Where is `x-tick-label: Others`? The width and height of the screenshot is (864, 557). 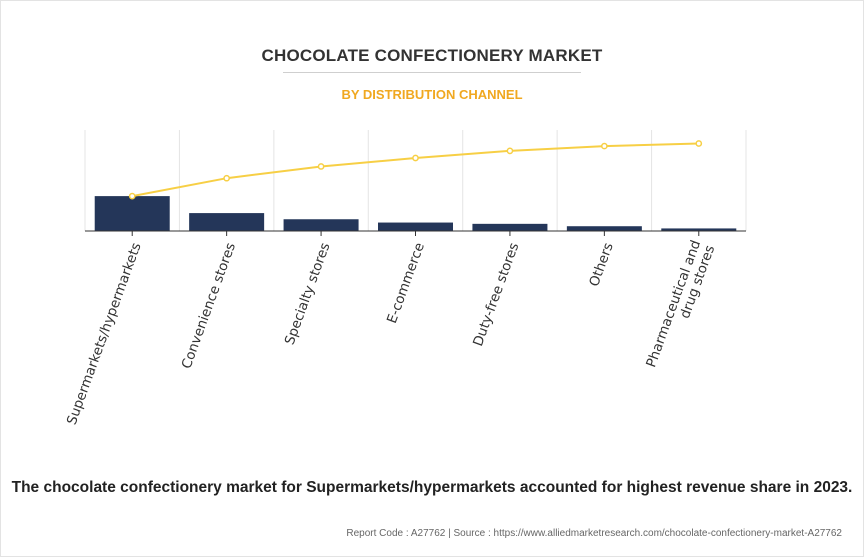
x-tick-label: Others is located at coordinates (601, 265).